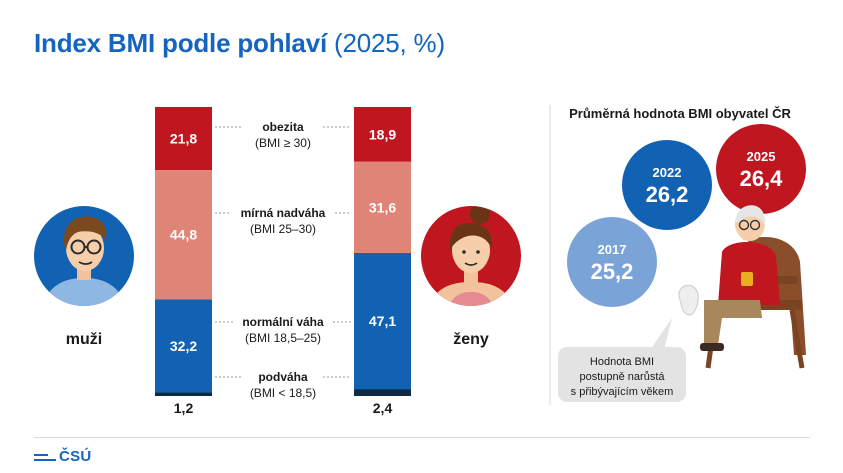 The height and width of the screenshot is (473, 843). Describe the element at coordinates (383, 408) in the screenshot. I see `value-label-podvaha-1: 2,4` at that location.